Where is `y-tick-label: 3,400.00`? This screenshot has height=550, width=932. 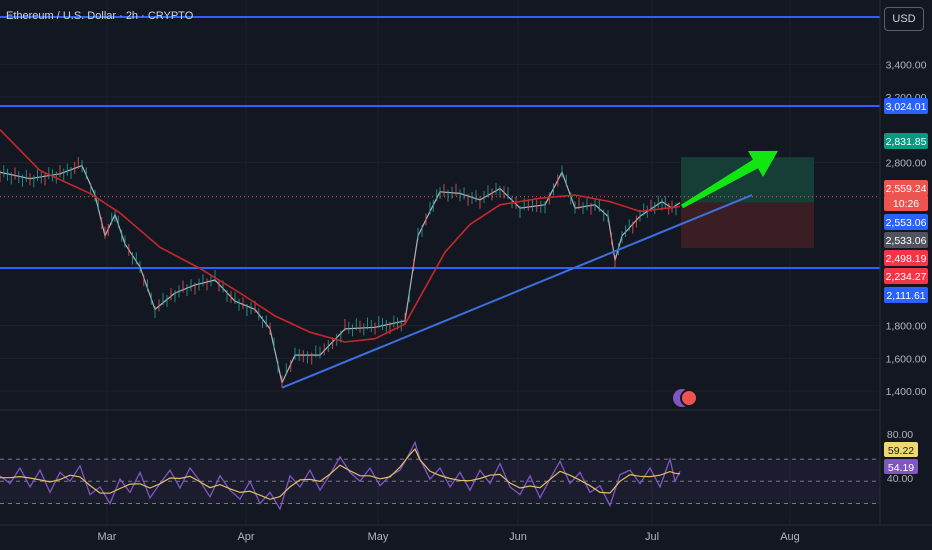 y-tick-label: 3,400.00 is located at coordinates (906, 65).